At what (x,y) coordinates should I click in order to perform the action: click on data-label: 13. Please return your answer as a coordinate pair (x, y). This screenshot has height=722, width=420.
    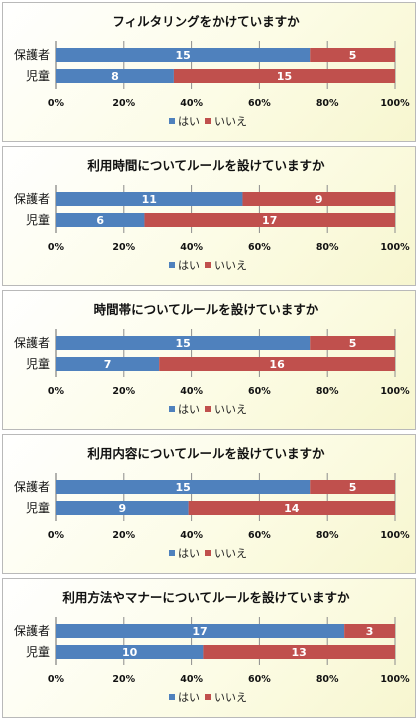
    Looking at the image, I should click on (299, 652).